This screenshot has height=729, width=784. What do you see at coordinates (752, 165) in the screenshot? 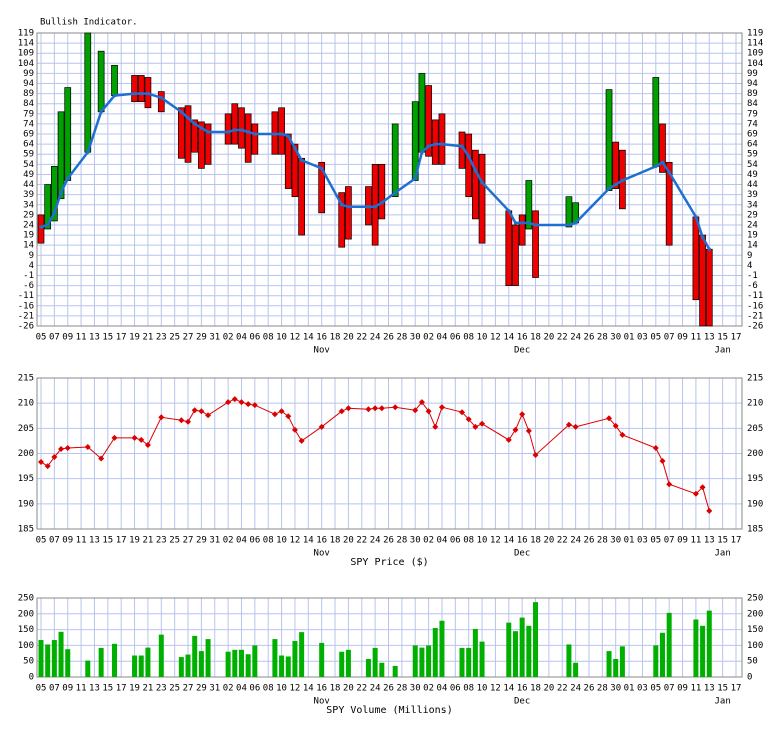
I see `y-tick-label-right: 54` at bounding box center [752, 165].